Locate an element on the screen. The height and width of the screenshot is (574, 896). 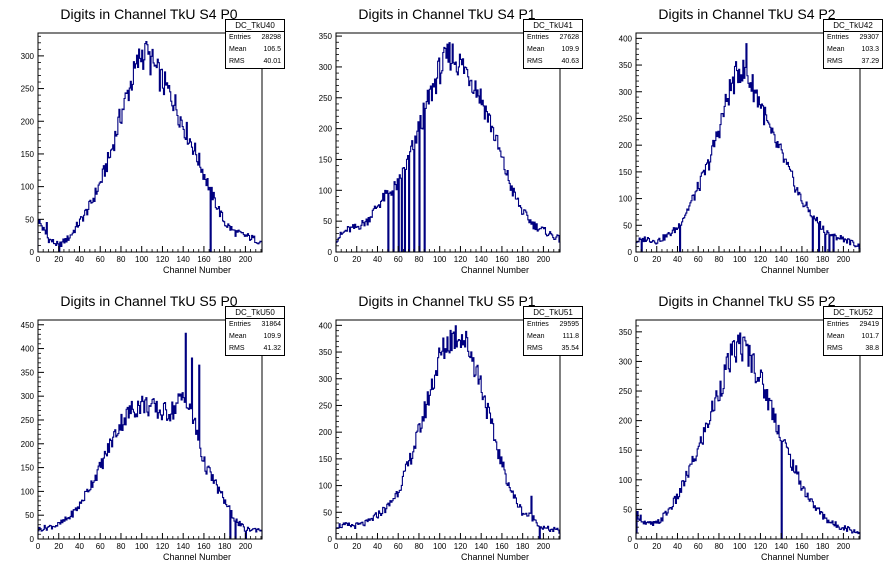
stats-box-name: DC_TkU40 is located at coordinates (255, 26).